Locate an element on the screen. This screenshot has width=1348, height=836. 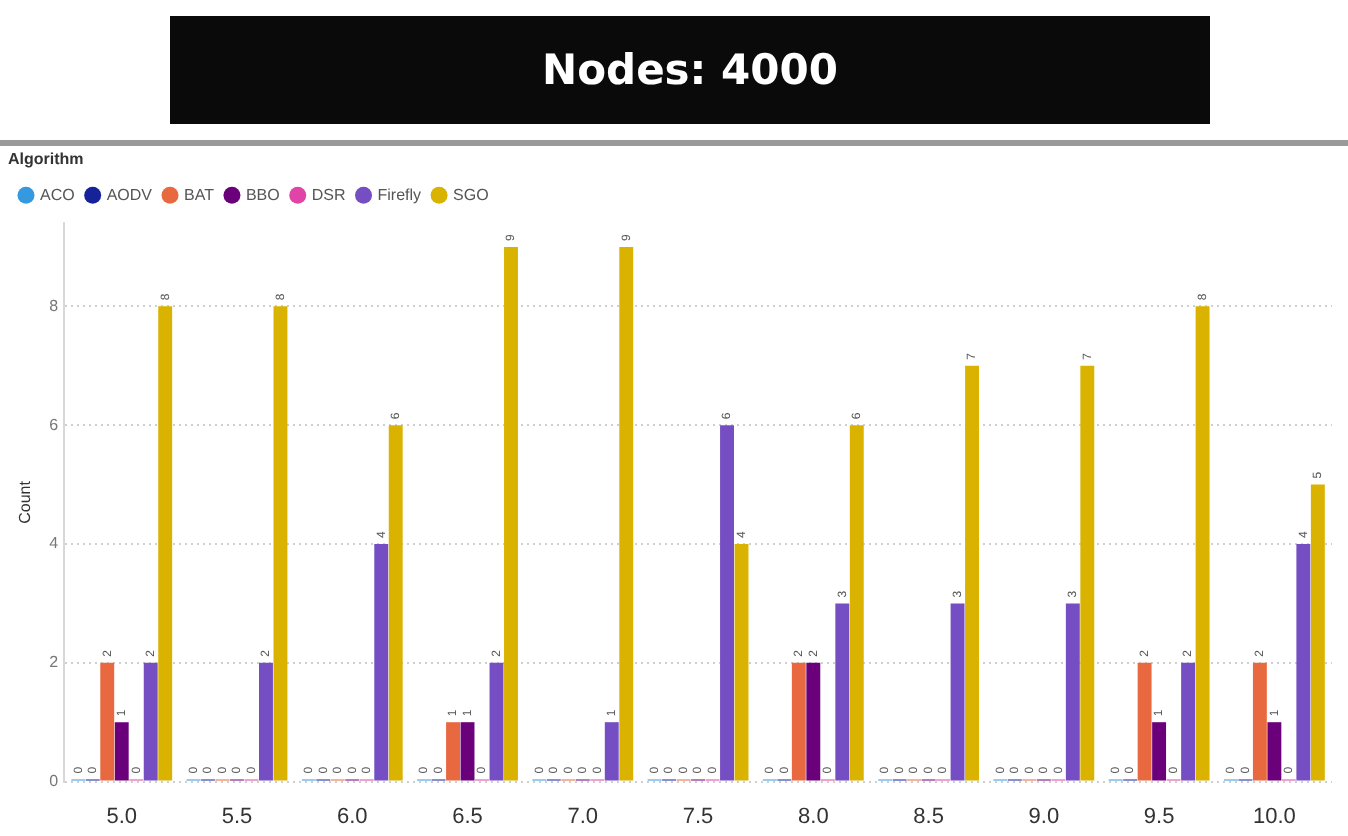
x-tick-label: 8.5 is located at coordinates (928, 816).